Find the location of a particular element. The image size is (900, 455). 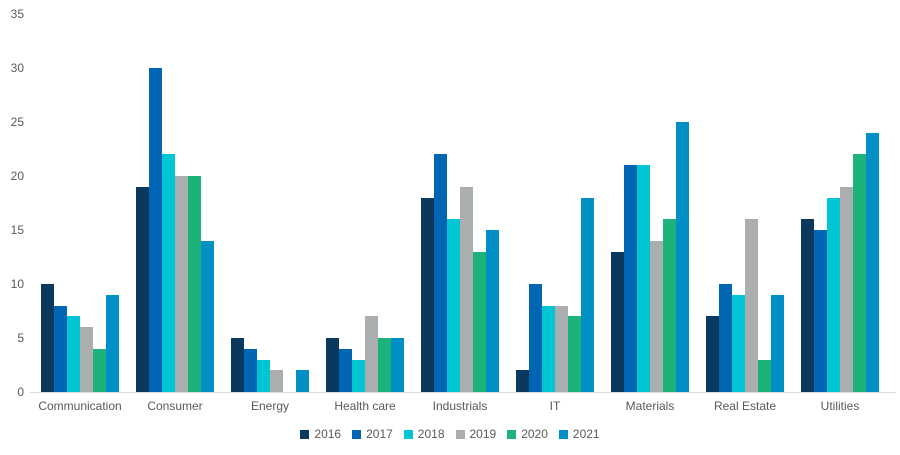

bar-2018-materials is located at coordinates (643, 278).